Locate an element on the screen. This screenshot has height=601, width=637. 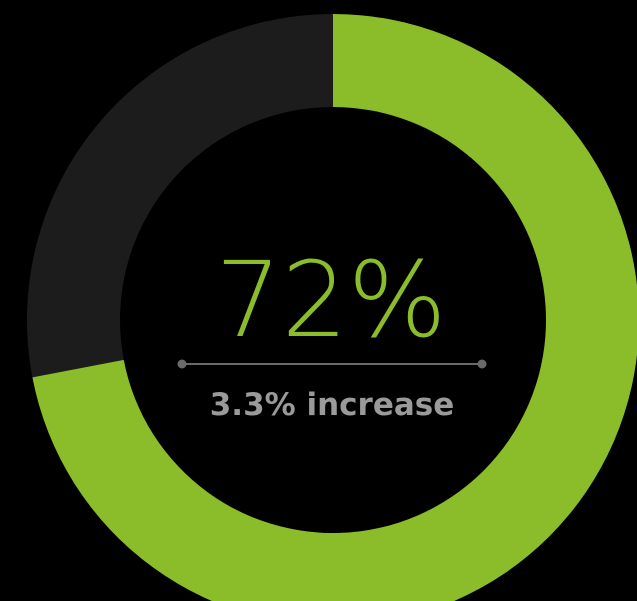
divider-endpoint-left is located at coordinates (182, 364).